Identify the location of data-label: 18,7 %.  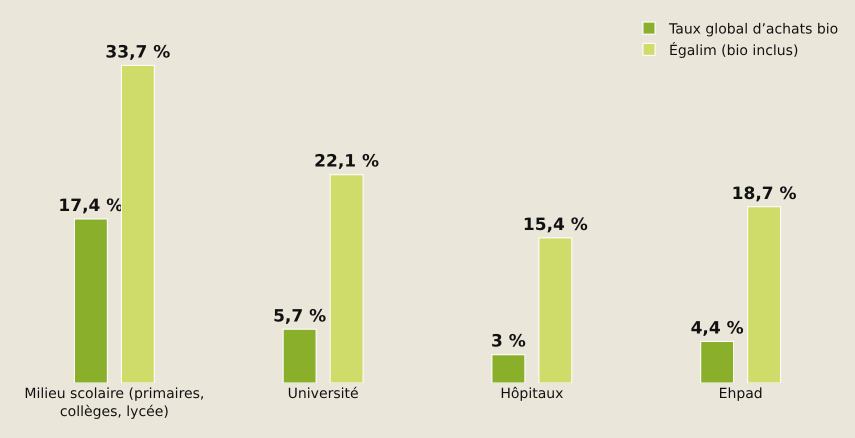
(764, 194).